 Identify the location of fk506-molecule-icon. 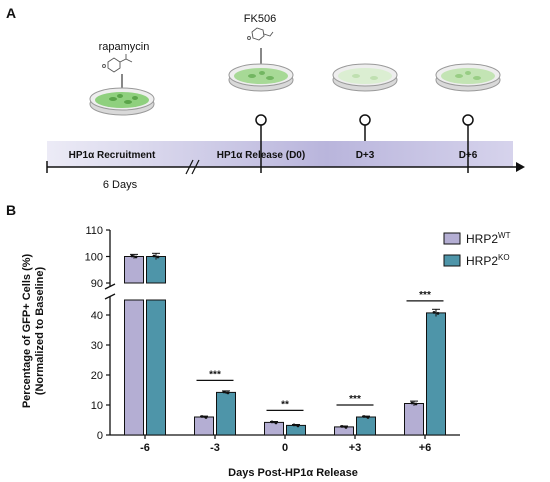
(260, 34).